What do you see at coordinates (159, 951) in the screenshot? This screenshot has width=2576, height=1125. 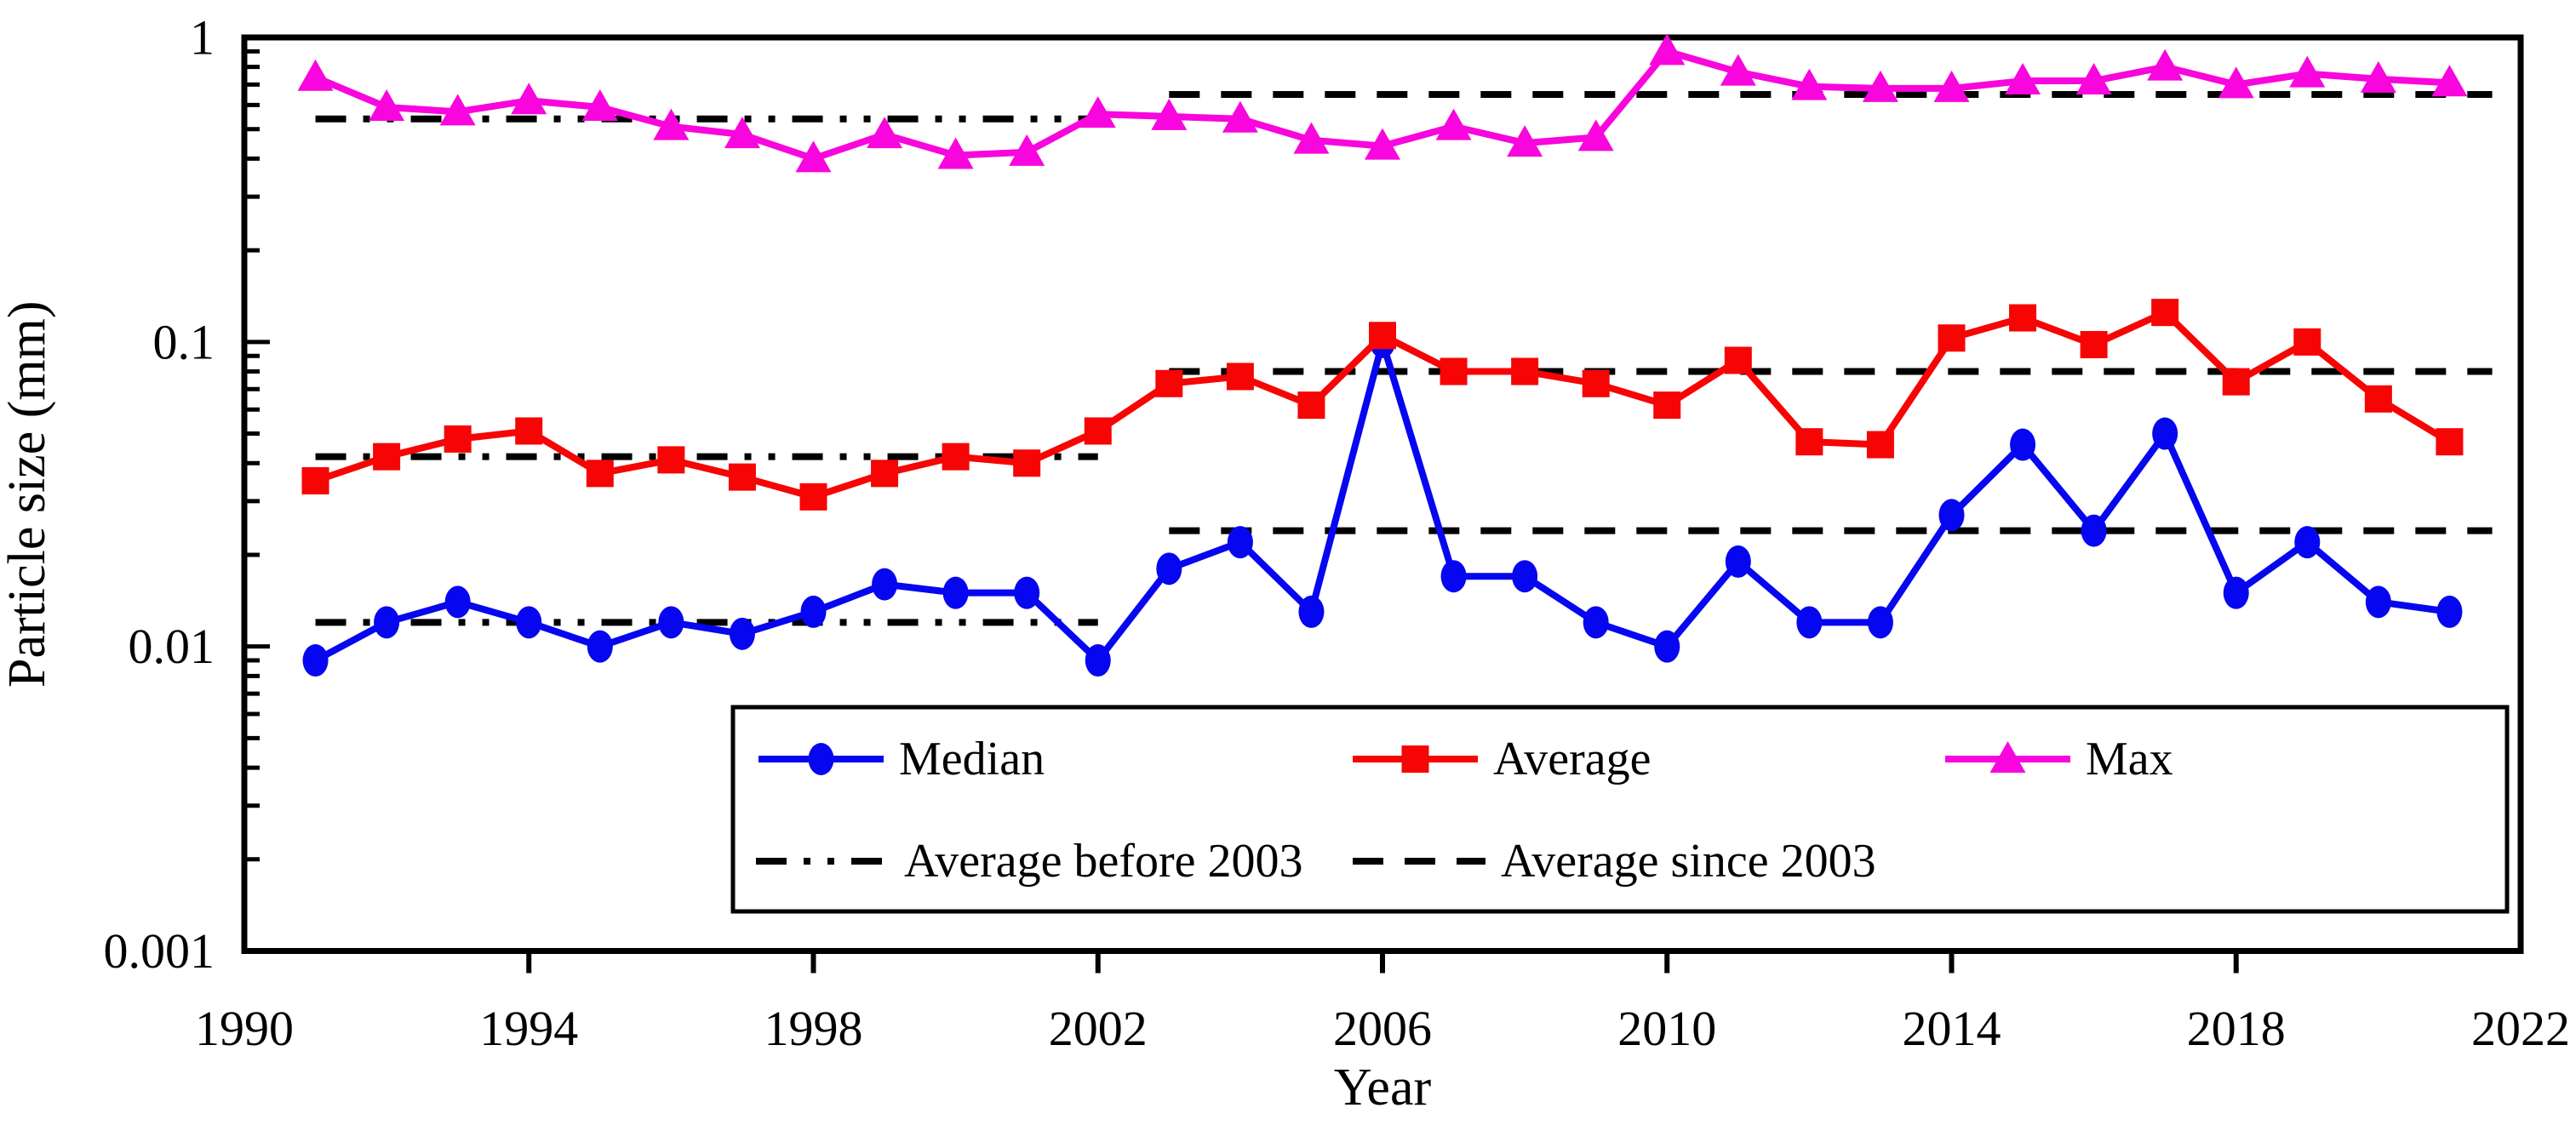 I see `y-tick-label: 0.001` at bounding box center [159, 951].